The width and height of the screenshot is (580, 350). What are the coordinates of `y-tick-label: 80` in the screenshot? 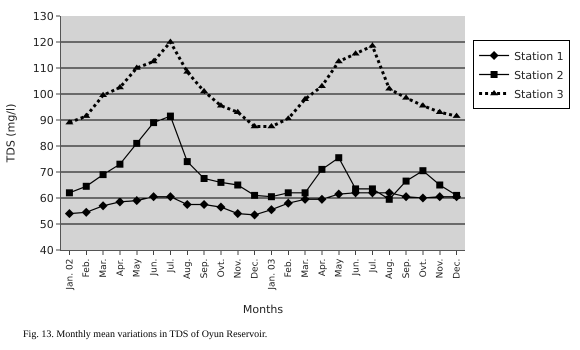 It's located at (47, 146).